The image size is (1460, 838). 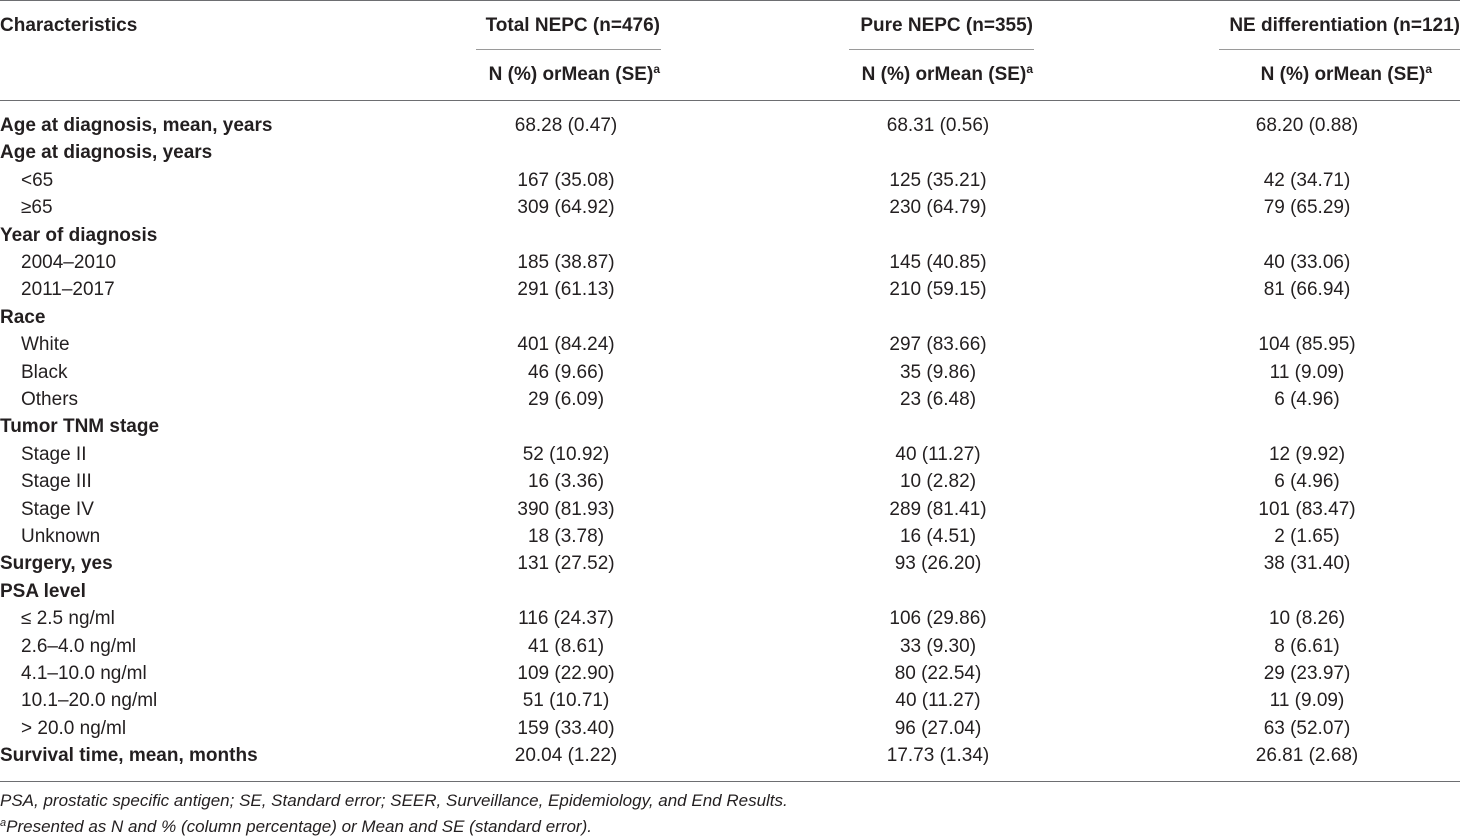 What do you see at coordinates (566, 290) in the screenshot?
I see `cell-value: 291 (61.13)` at bounding box center [566, 290].